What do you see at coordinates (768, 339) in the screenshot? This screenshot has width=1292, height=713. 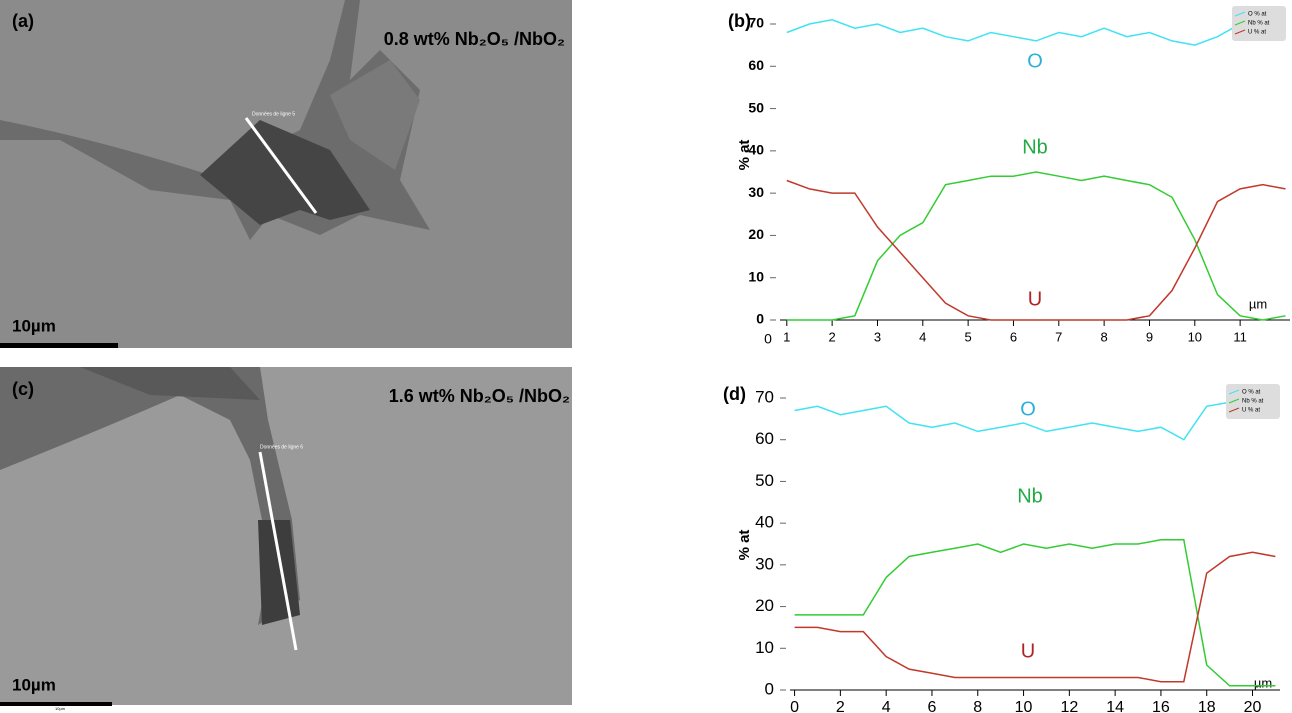 I see `origin-label: 0` at bounding box center [768, 339].